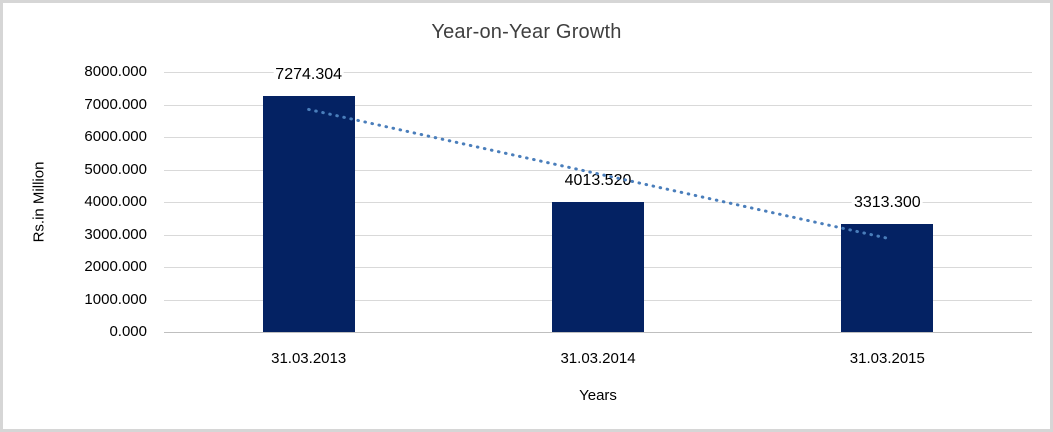 Image resolution: width=1053 pixels, height=432 pixels. What do you see at coordinates (115, 299) in the screenshot?
I see `y-tick-label: 1000.000` at bounding box center [115, 299].